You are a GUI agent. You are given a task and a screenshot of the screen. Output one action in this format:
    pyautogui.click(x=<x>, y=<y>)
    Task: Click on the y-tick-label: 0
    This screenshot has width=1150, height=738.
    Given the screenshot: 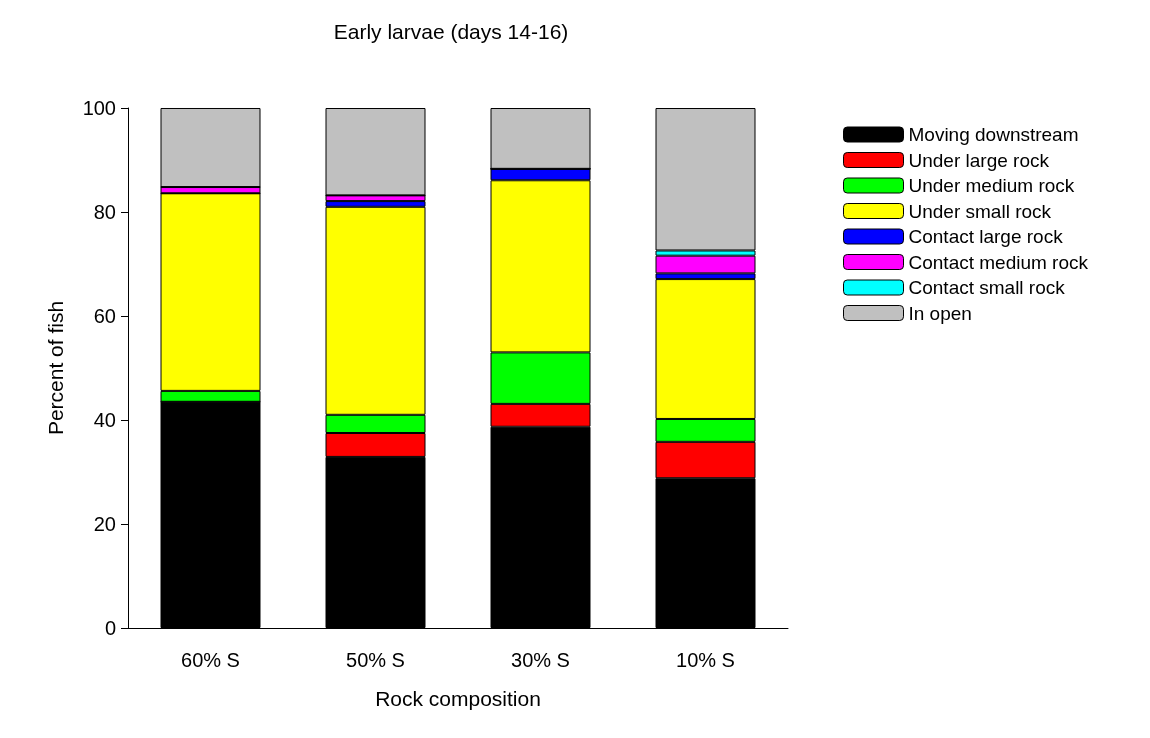 What is the action you would take?
    pyautogui.click(x=110, y=628)
    